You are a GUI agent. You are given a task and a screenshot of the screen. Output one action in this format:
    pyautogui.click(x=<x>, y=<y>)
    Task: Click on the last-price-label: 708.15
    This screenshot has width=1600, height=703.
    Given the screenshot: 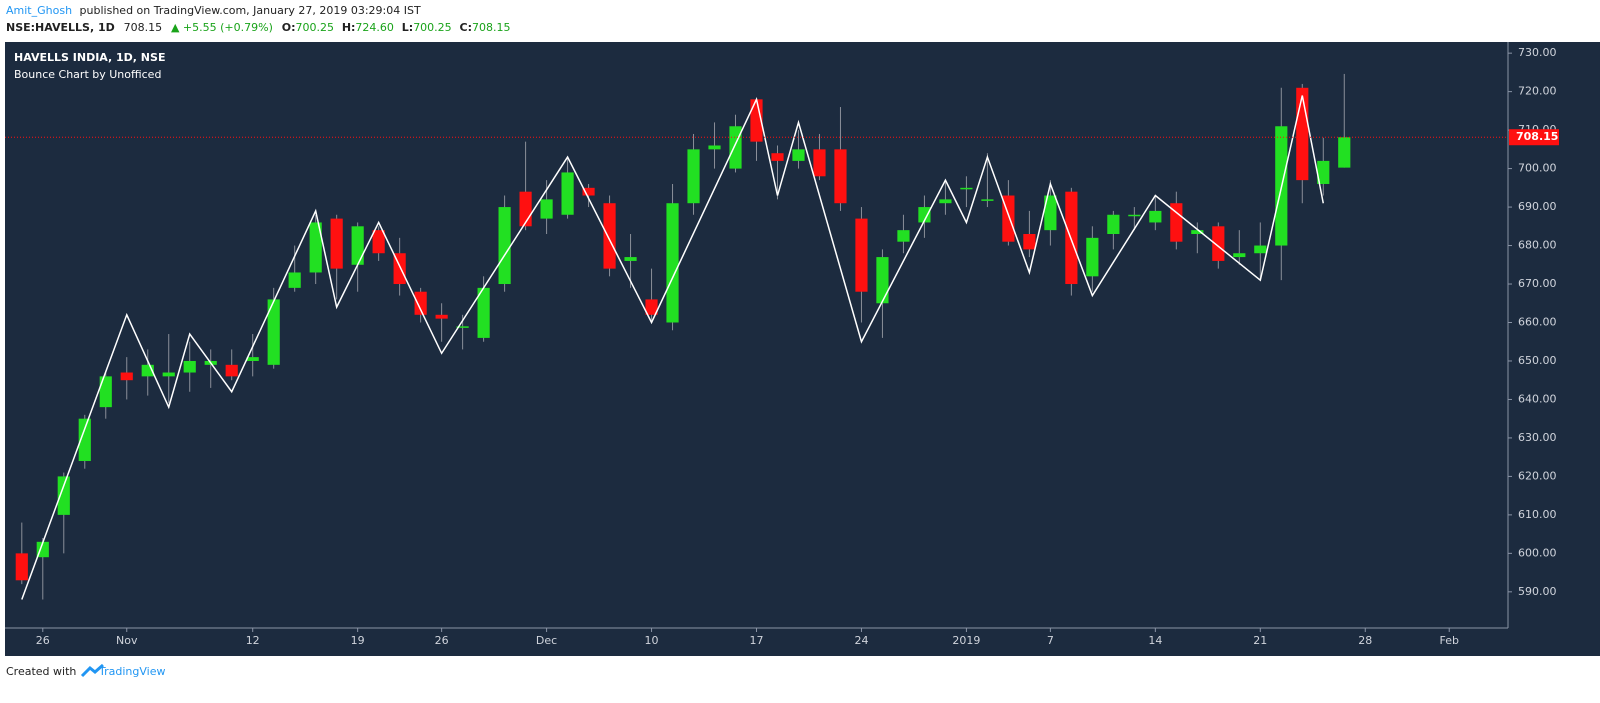 What is the action you would take?
    pyautogui.click(x=1537, y=136)
    